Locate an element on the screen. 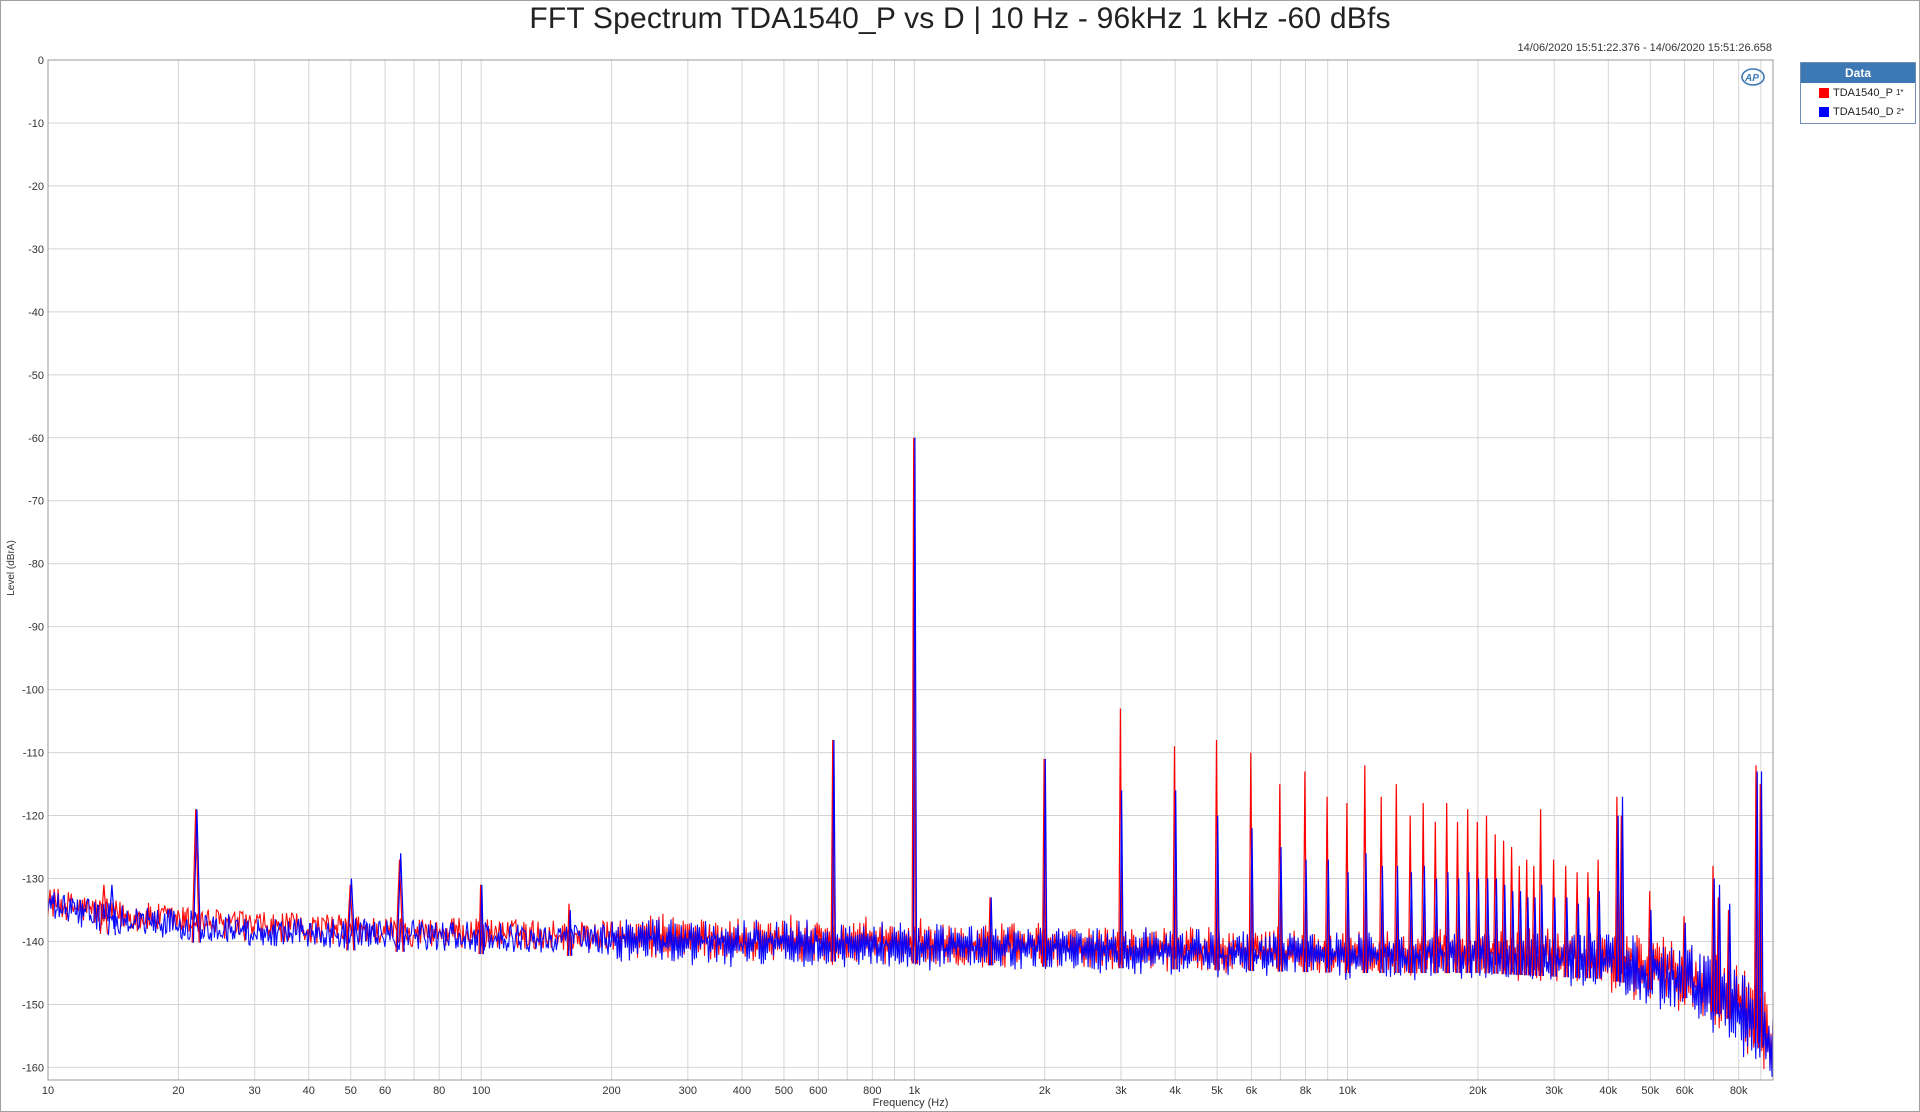 This screenshot has width=1920, height=1112. y-tick-label: -90 is located at coordinates (36, 628).